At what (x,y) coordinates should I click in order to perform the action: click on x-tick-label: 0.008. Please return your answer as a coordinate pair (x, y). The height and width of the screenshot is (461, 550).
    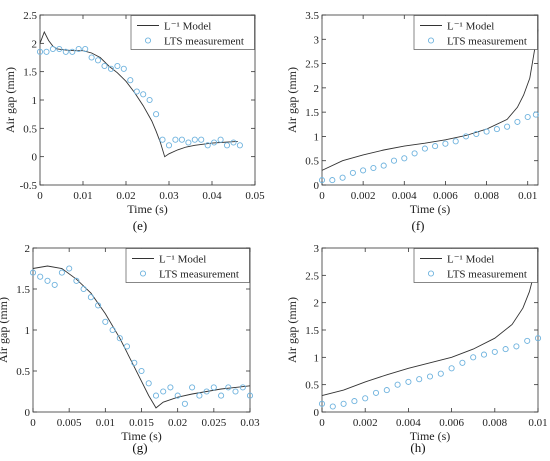
    Looking at the image, I should click on (494, 423).